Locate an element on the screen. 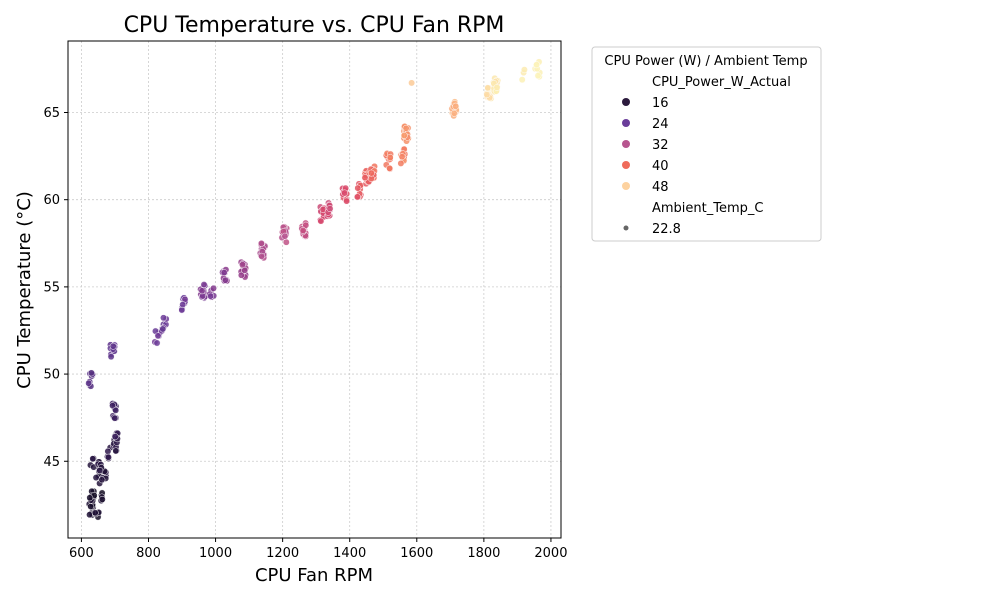 This screenshot has width=1000, height=600. y-tick-label: 60 is located at coordinates (51, 200).